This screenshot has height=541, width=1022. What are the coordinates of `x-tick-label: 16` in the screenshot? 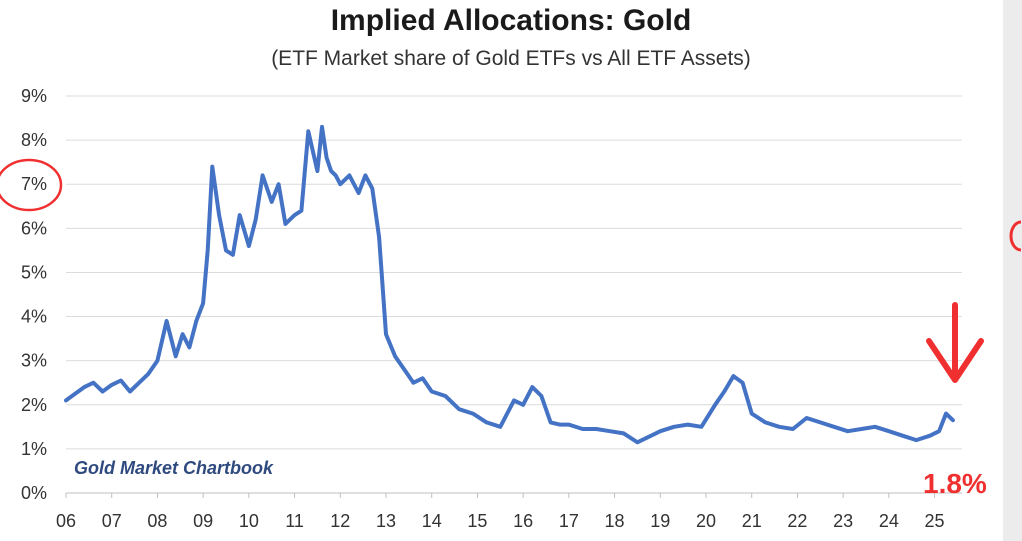 It's located at (523, 521).